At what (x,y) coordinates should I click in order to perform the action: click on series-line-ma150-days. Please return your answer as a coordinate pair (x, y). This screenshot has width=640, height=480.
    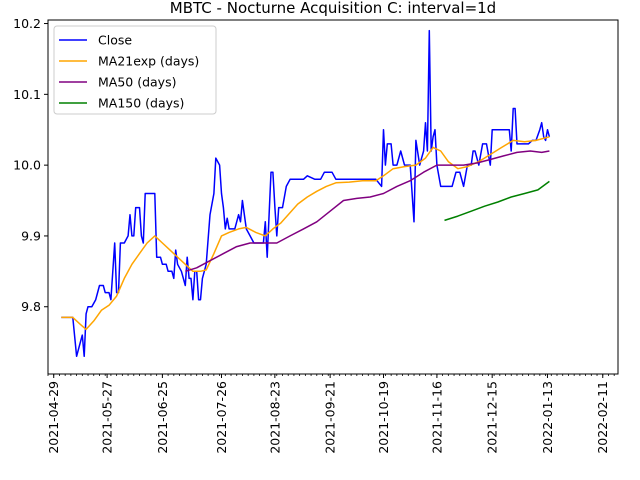
    Looking at the image, I should click on (497, 201).